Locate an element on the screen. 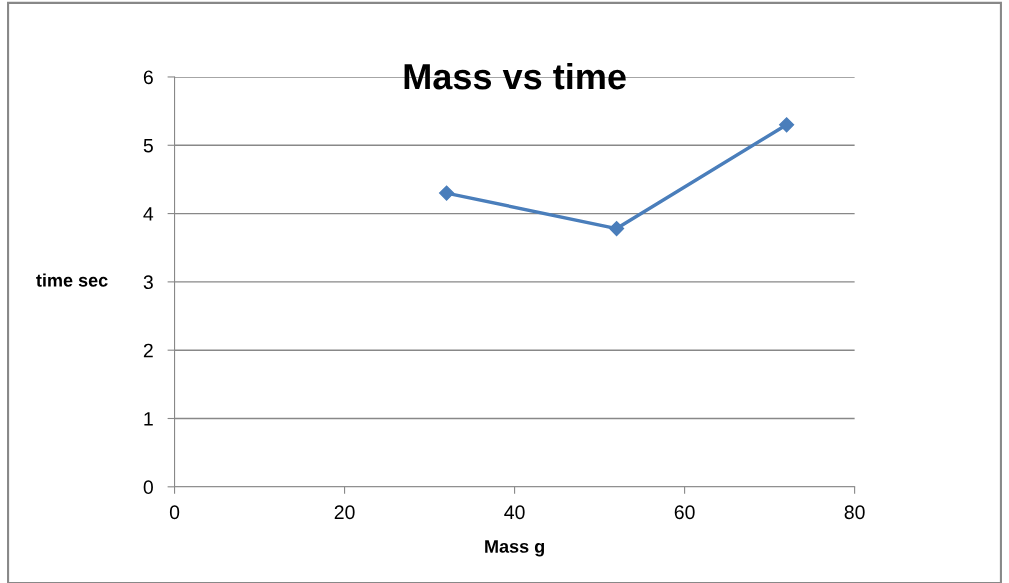  chart-title: Mass vs time is located at coordinates (515, 76).